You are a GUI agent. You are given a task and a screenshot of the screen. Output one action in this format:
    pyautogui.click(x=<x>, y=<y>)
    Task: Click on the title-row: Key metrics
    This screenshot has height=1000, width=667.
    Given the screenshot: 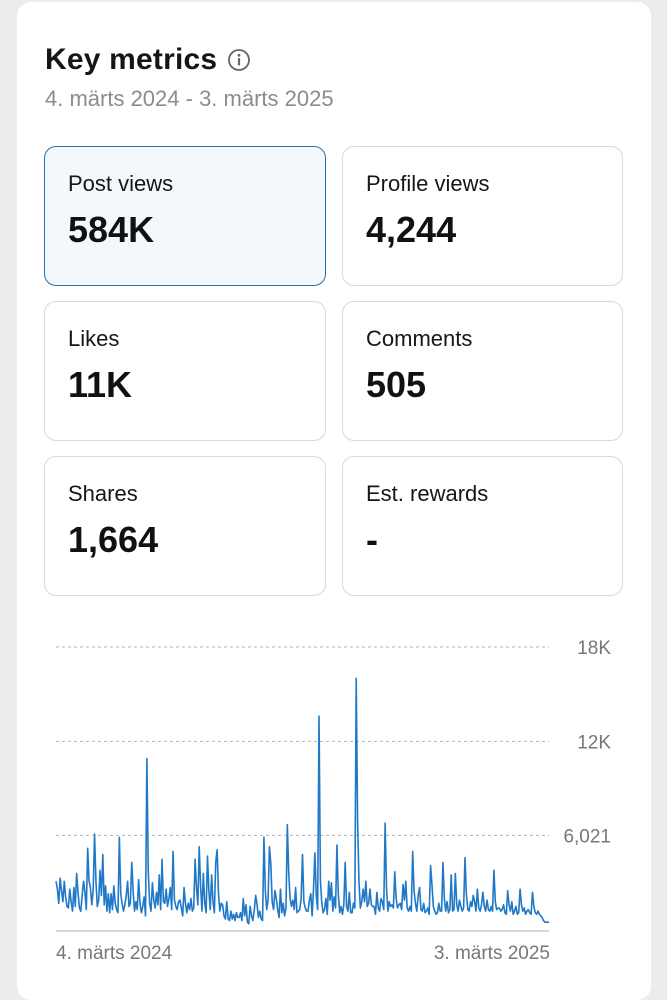 What is the action you would take?
    pyautogui.click(x=189, y=60)
    